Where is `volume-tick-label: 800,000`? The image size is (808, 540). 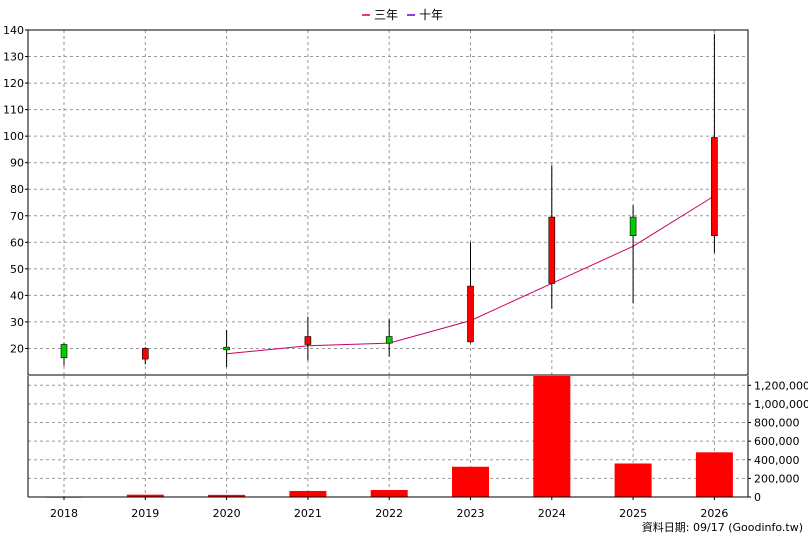
volume-tick-label: 800,000 is located at coordinates (777, 423).